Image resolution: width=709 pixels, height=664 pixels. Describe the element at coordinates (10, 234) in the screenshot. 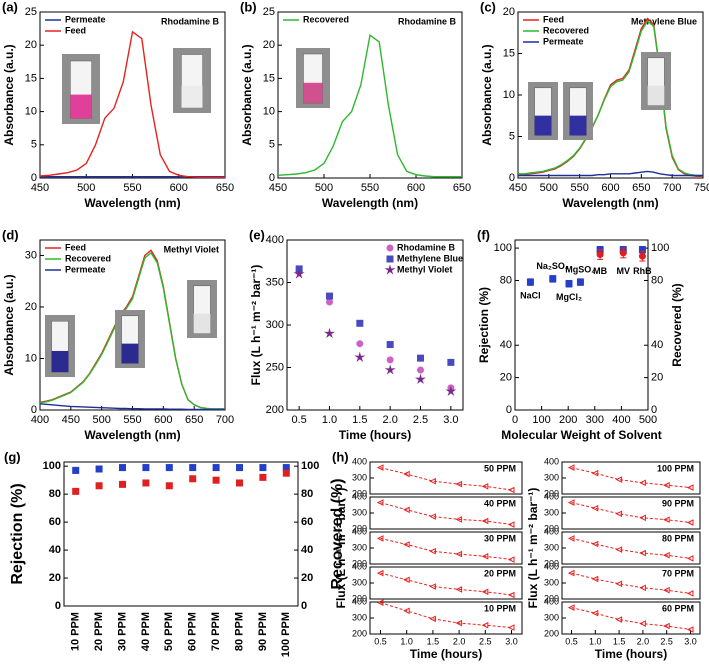

I see `panel-label: (d)` at that location.